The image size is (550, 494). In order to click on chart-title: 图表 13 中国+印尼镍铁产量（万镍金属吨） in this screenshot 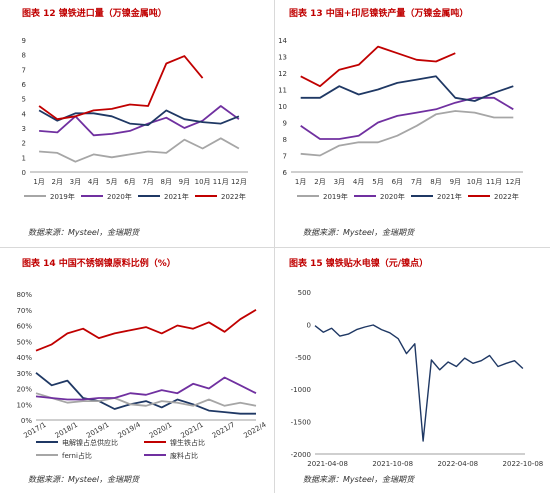, I will do `click(379, 14)`.